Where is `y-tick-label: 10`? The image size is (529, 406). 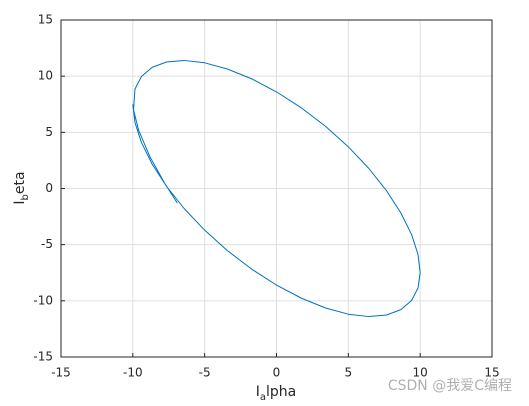 y-tick-label: 10 is located at coordinates (45, 76).